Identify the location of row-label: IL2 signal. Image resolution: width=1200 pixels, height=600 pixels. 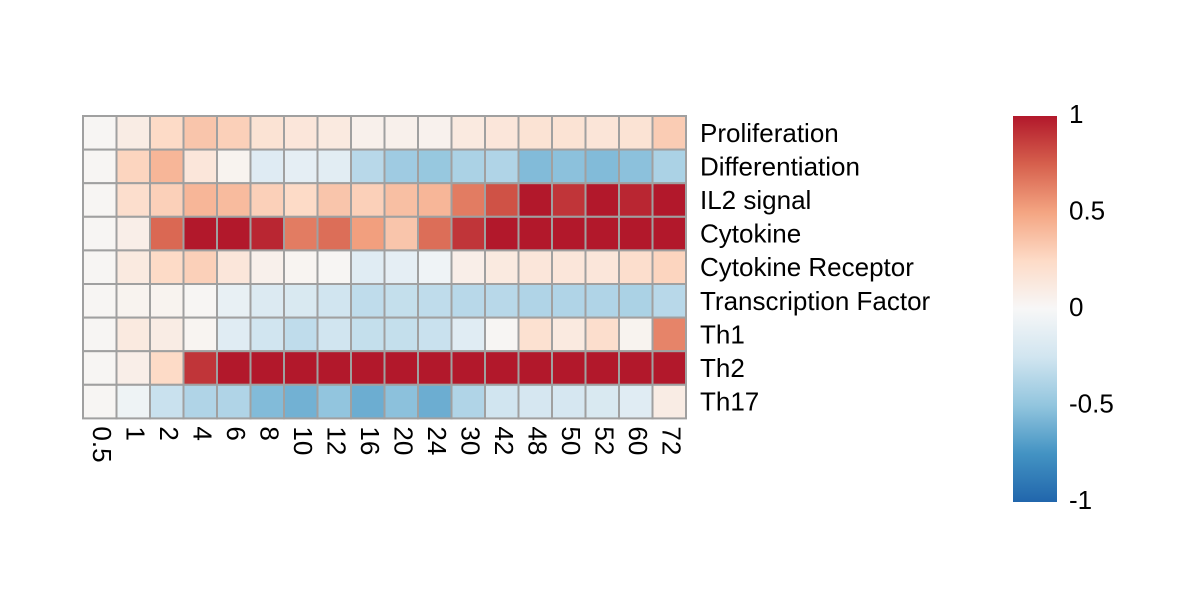
(755, 200).